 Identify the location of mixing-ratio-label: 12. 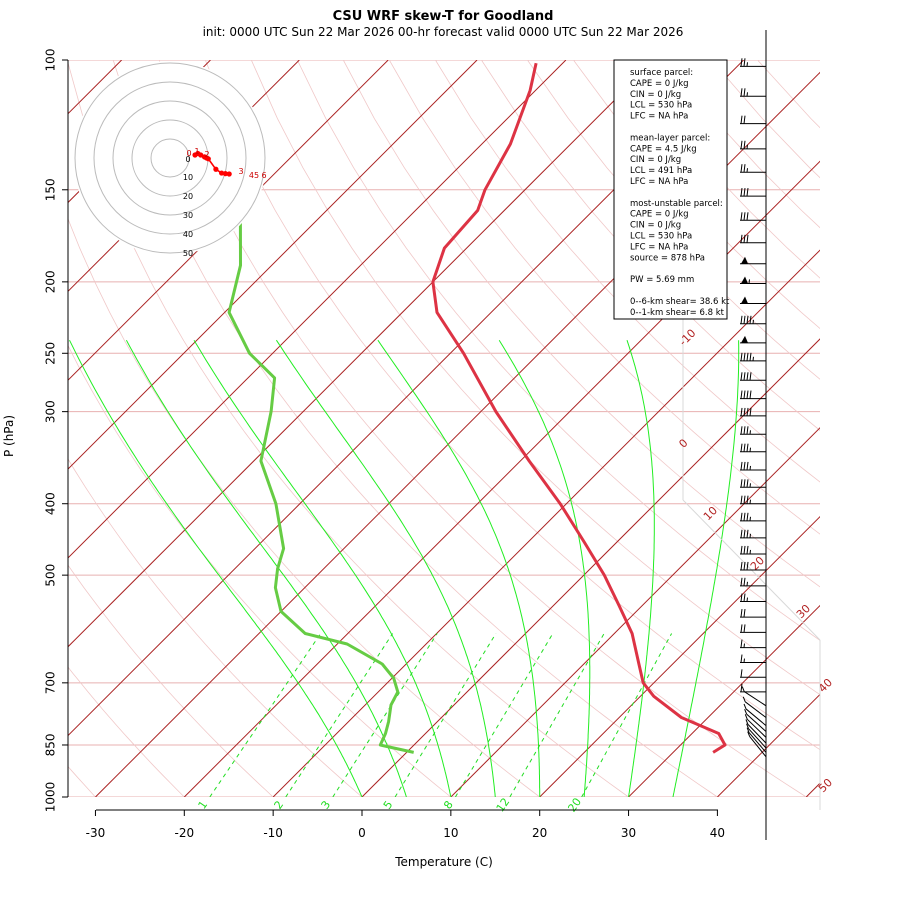
(503, 805).